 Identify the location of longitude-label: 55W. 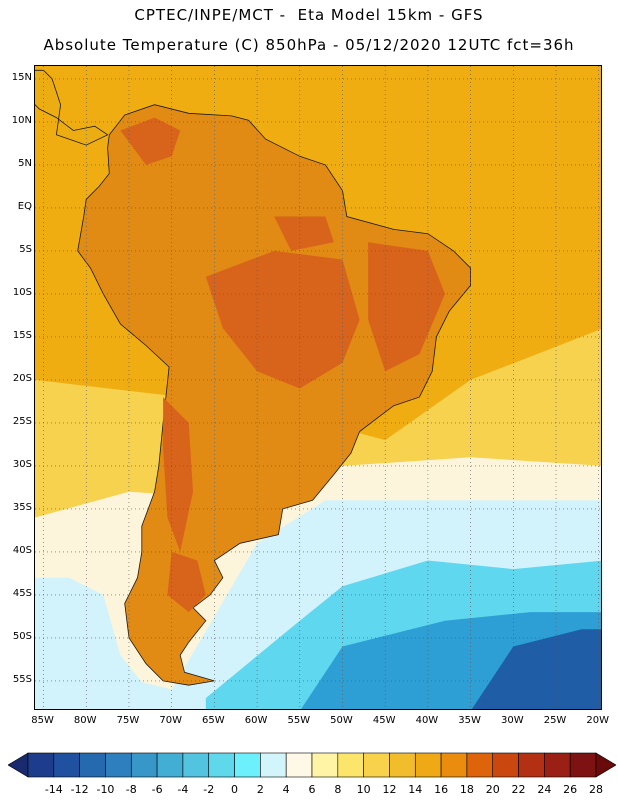
(299, 720).